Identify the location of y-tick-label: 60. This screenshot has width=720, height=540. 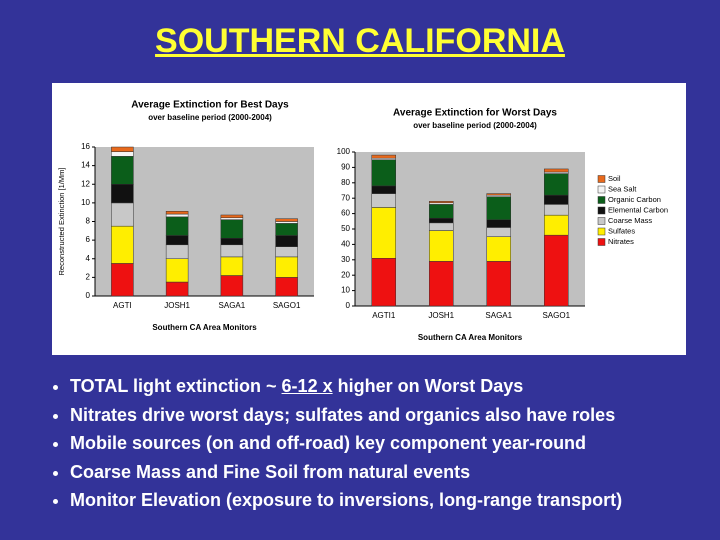
(345, 213).